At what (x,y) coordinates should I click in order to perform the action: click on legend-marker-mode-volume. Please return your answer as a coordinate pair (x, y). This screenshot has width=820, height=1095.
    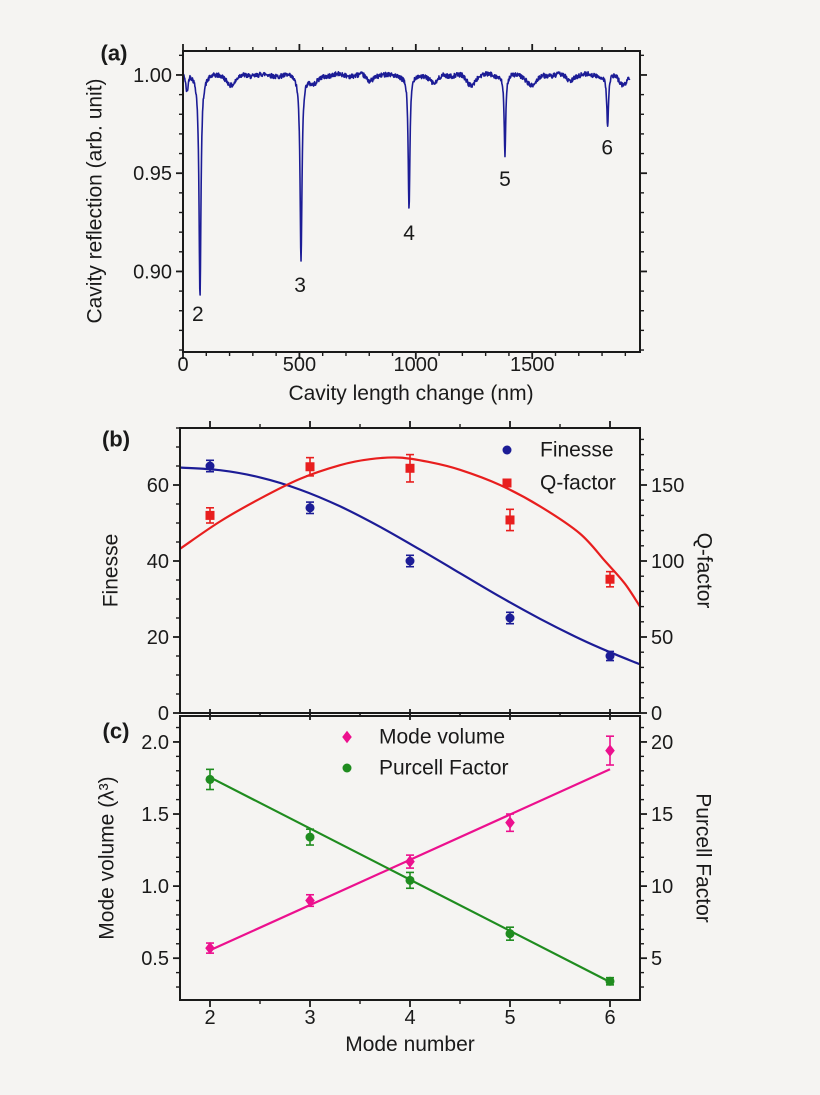
    Looking at the image, I should click on (347, 737).